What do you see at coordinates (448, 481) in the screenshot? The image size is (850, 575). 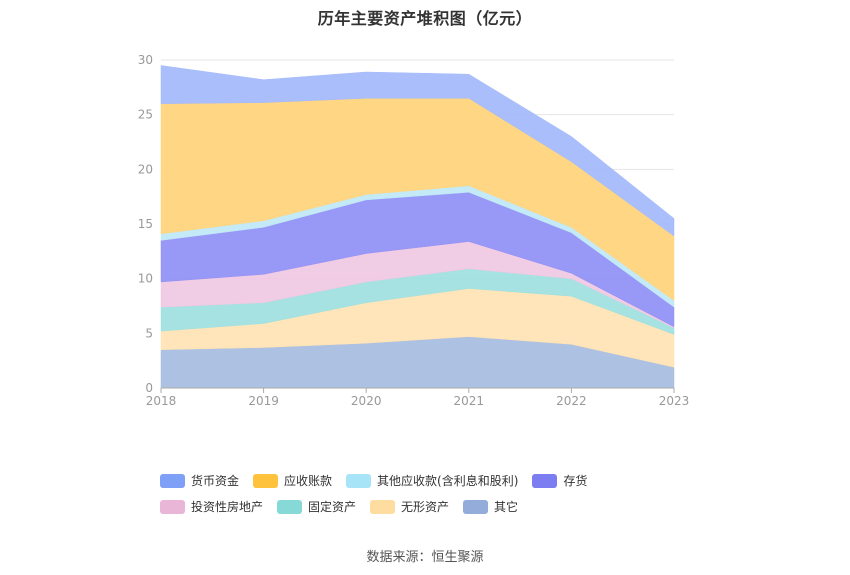 I see `legend-label: 其他应收款(含利息和股利)` at bounding box center [448, 481].